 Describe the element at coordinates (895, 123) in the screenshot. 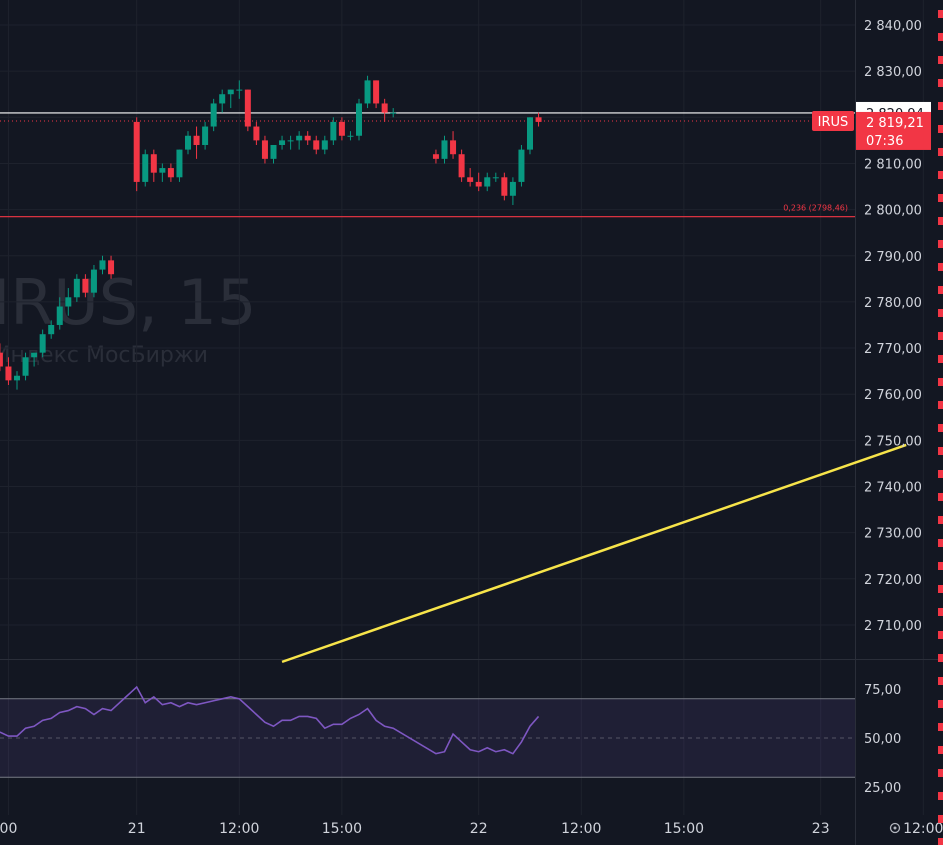

I see `last-price-text: 2 819,21` at that location.